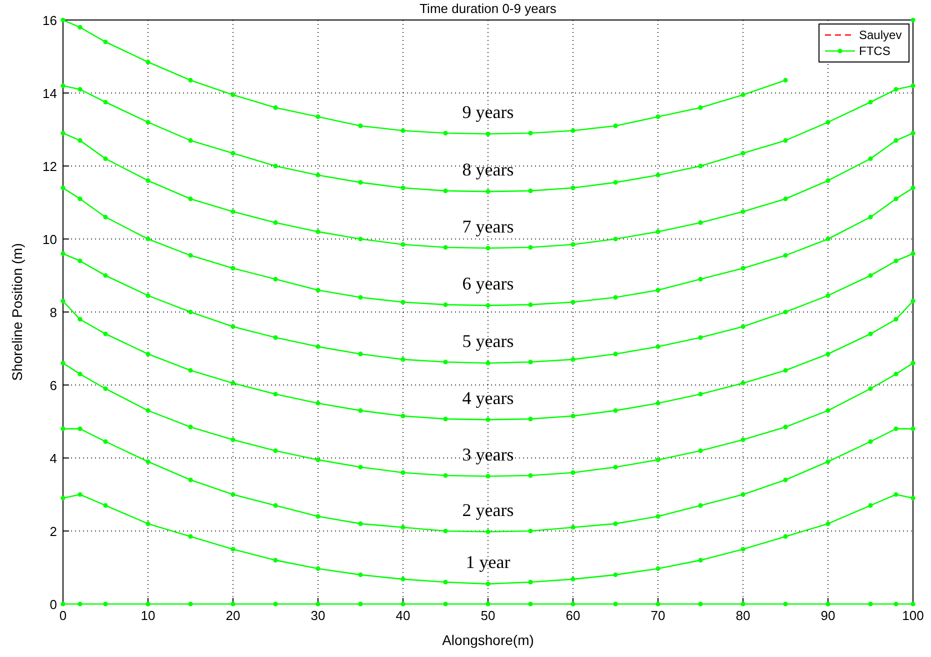 This screenshot has width=931, height=657. Describe the element at coordinates (488, 284) in the screenshot. I see `annotation: 6 years` at that location.